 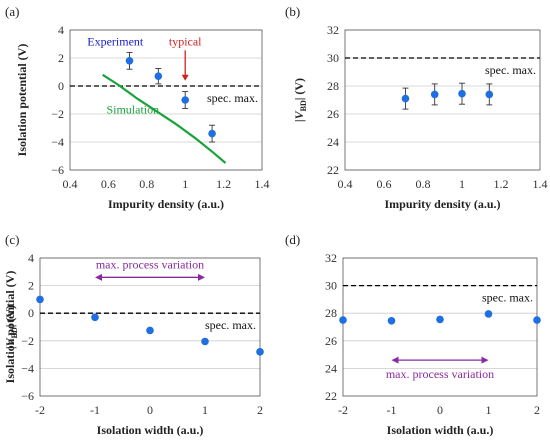 I want to click on legend-simulation: Simulation, so click(x=132, y=109).